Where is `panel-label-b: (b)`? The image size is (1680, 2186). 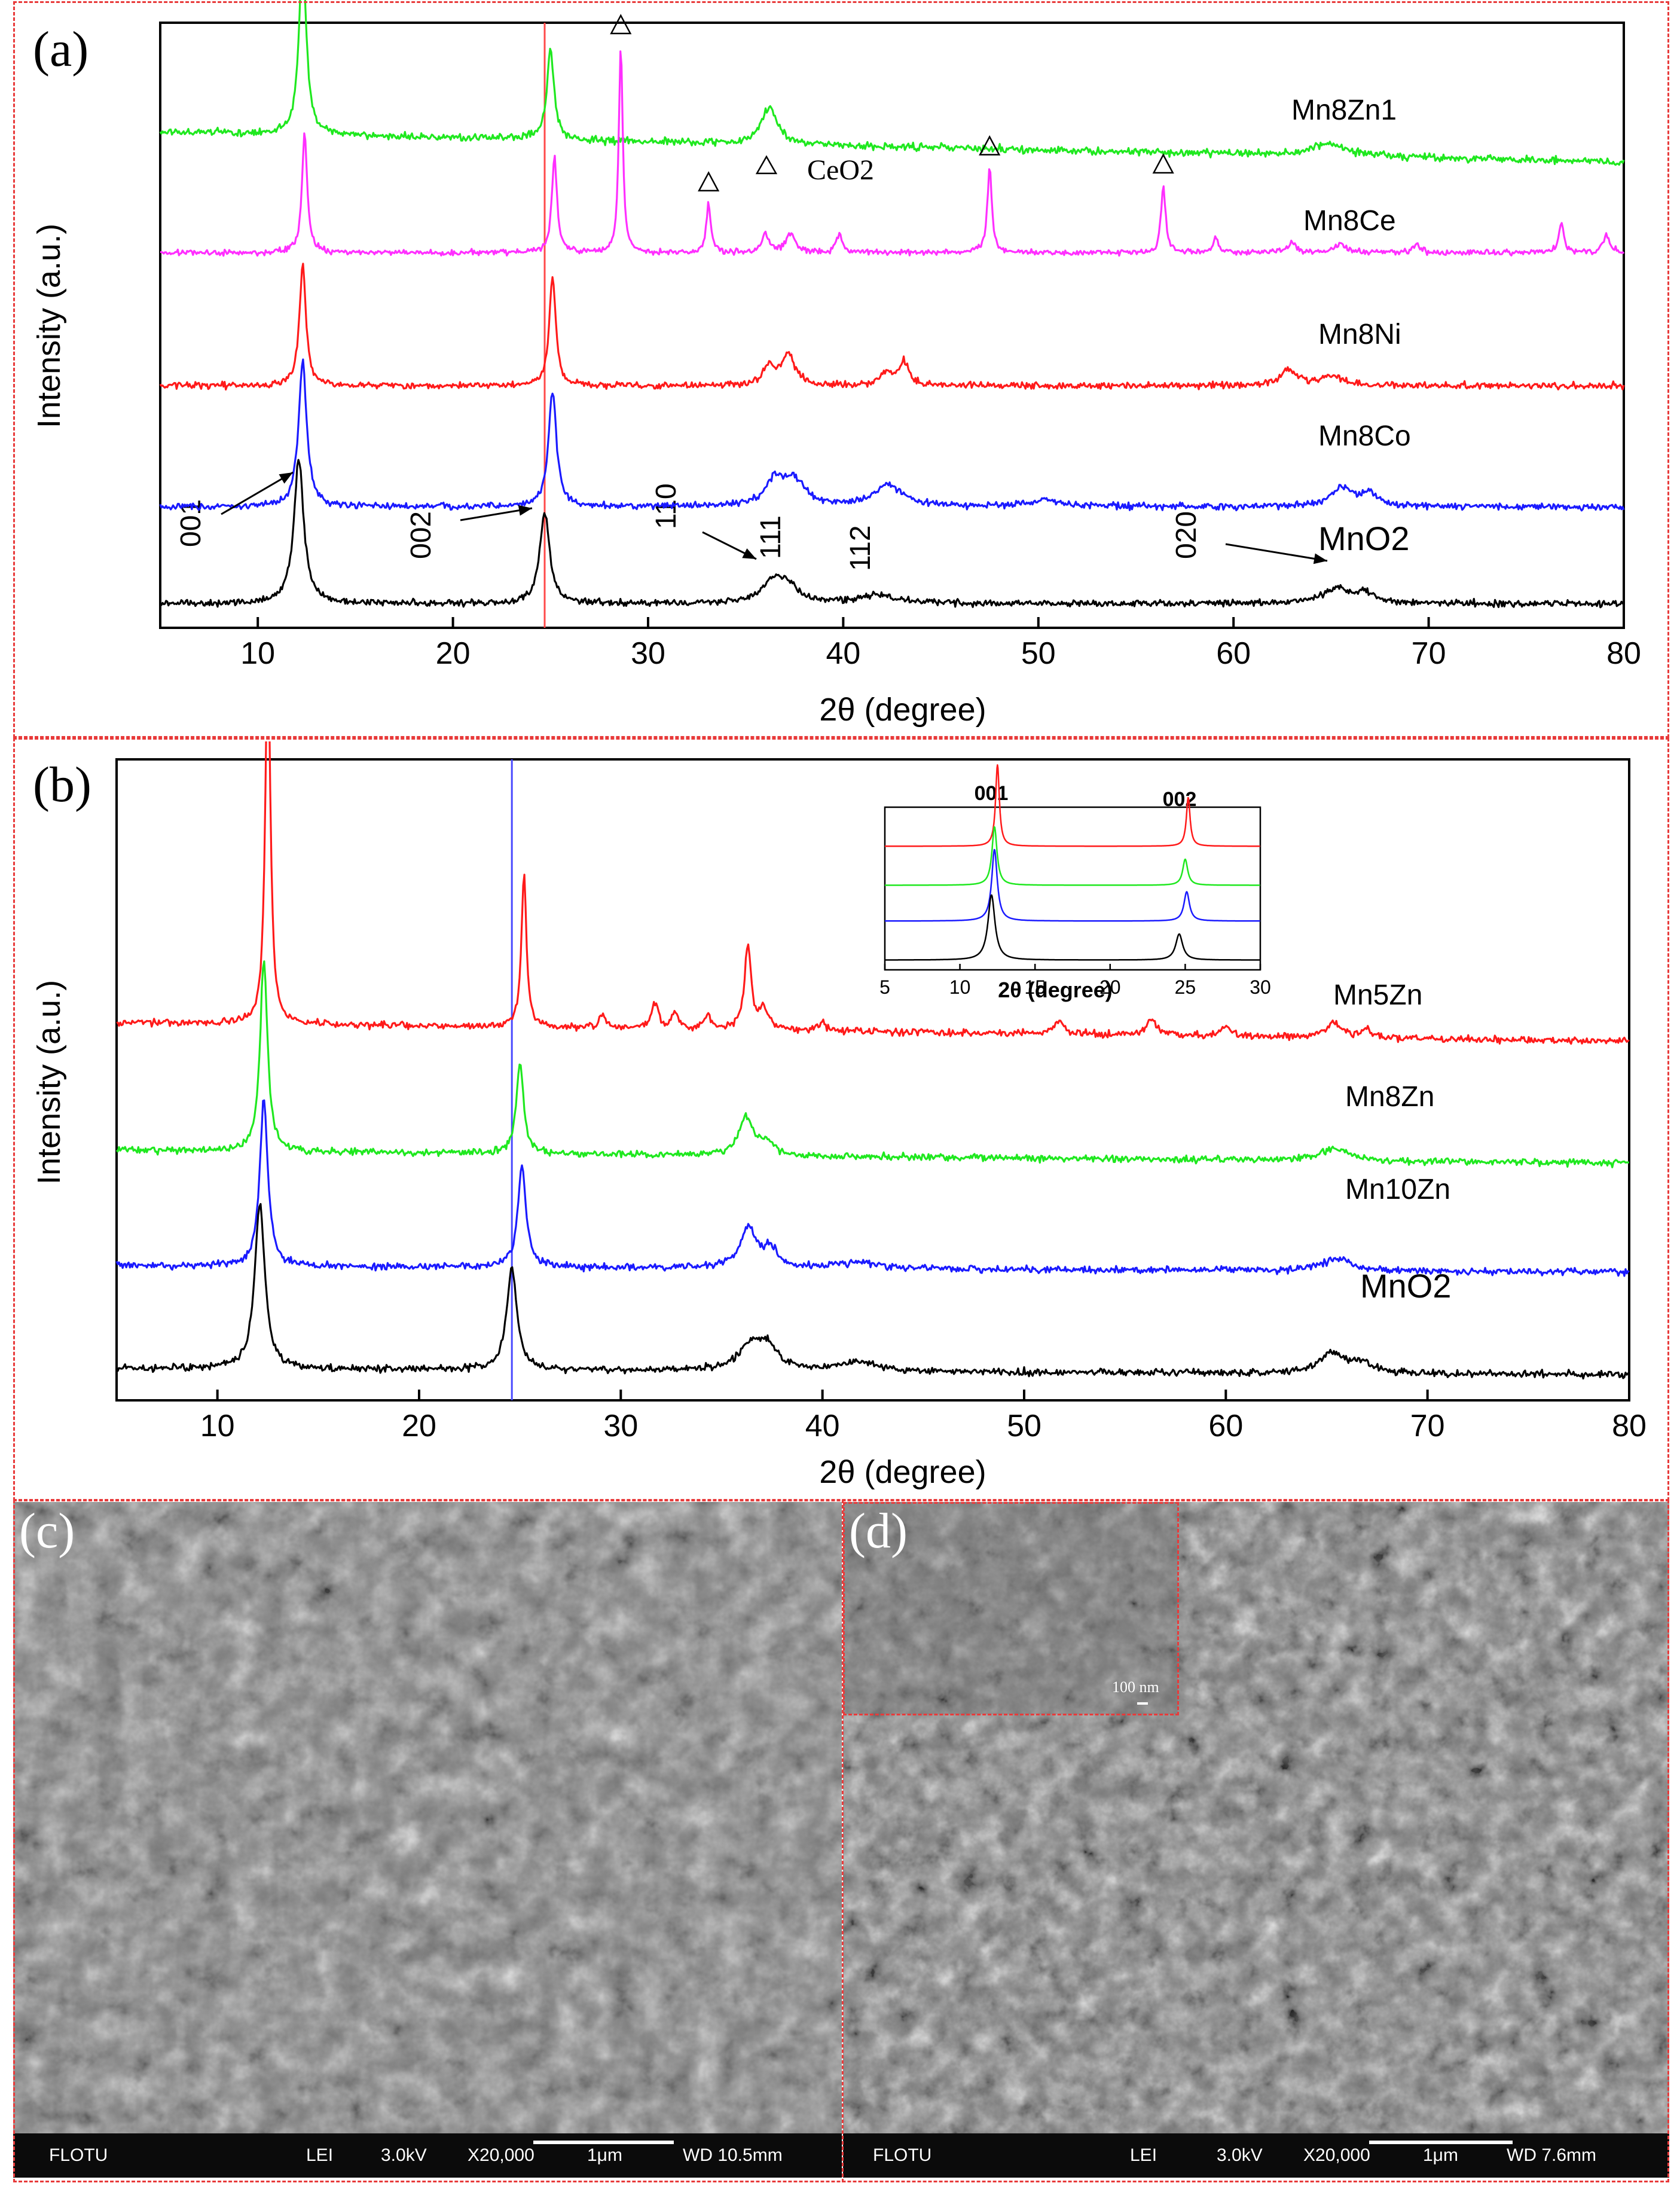 panel-label-b: (b) is located at coordinates (62, 785).